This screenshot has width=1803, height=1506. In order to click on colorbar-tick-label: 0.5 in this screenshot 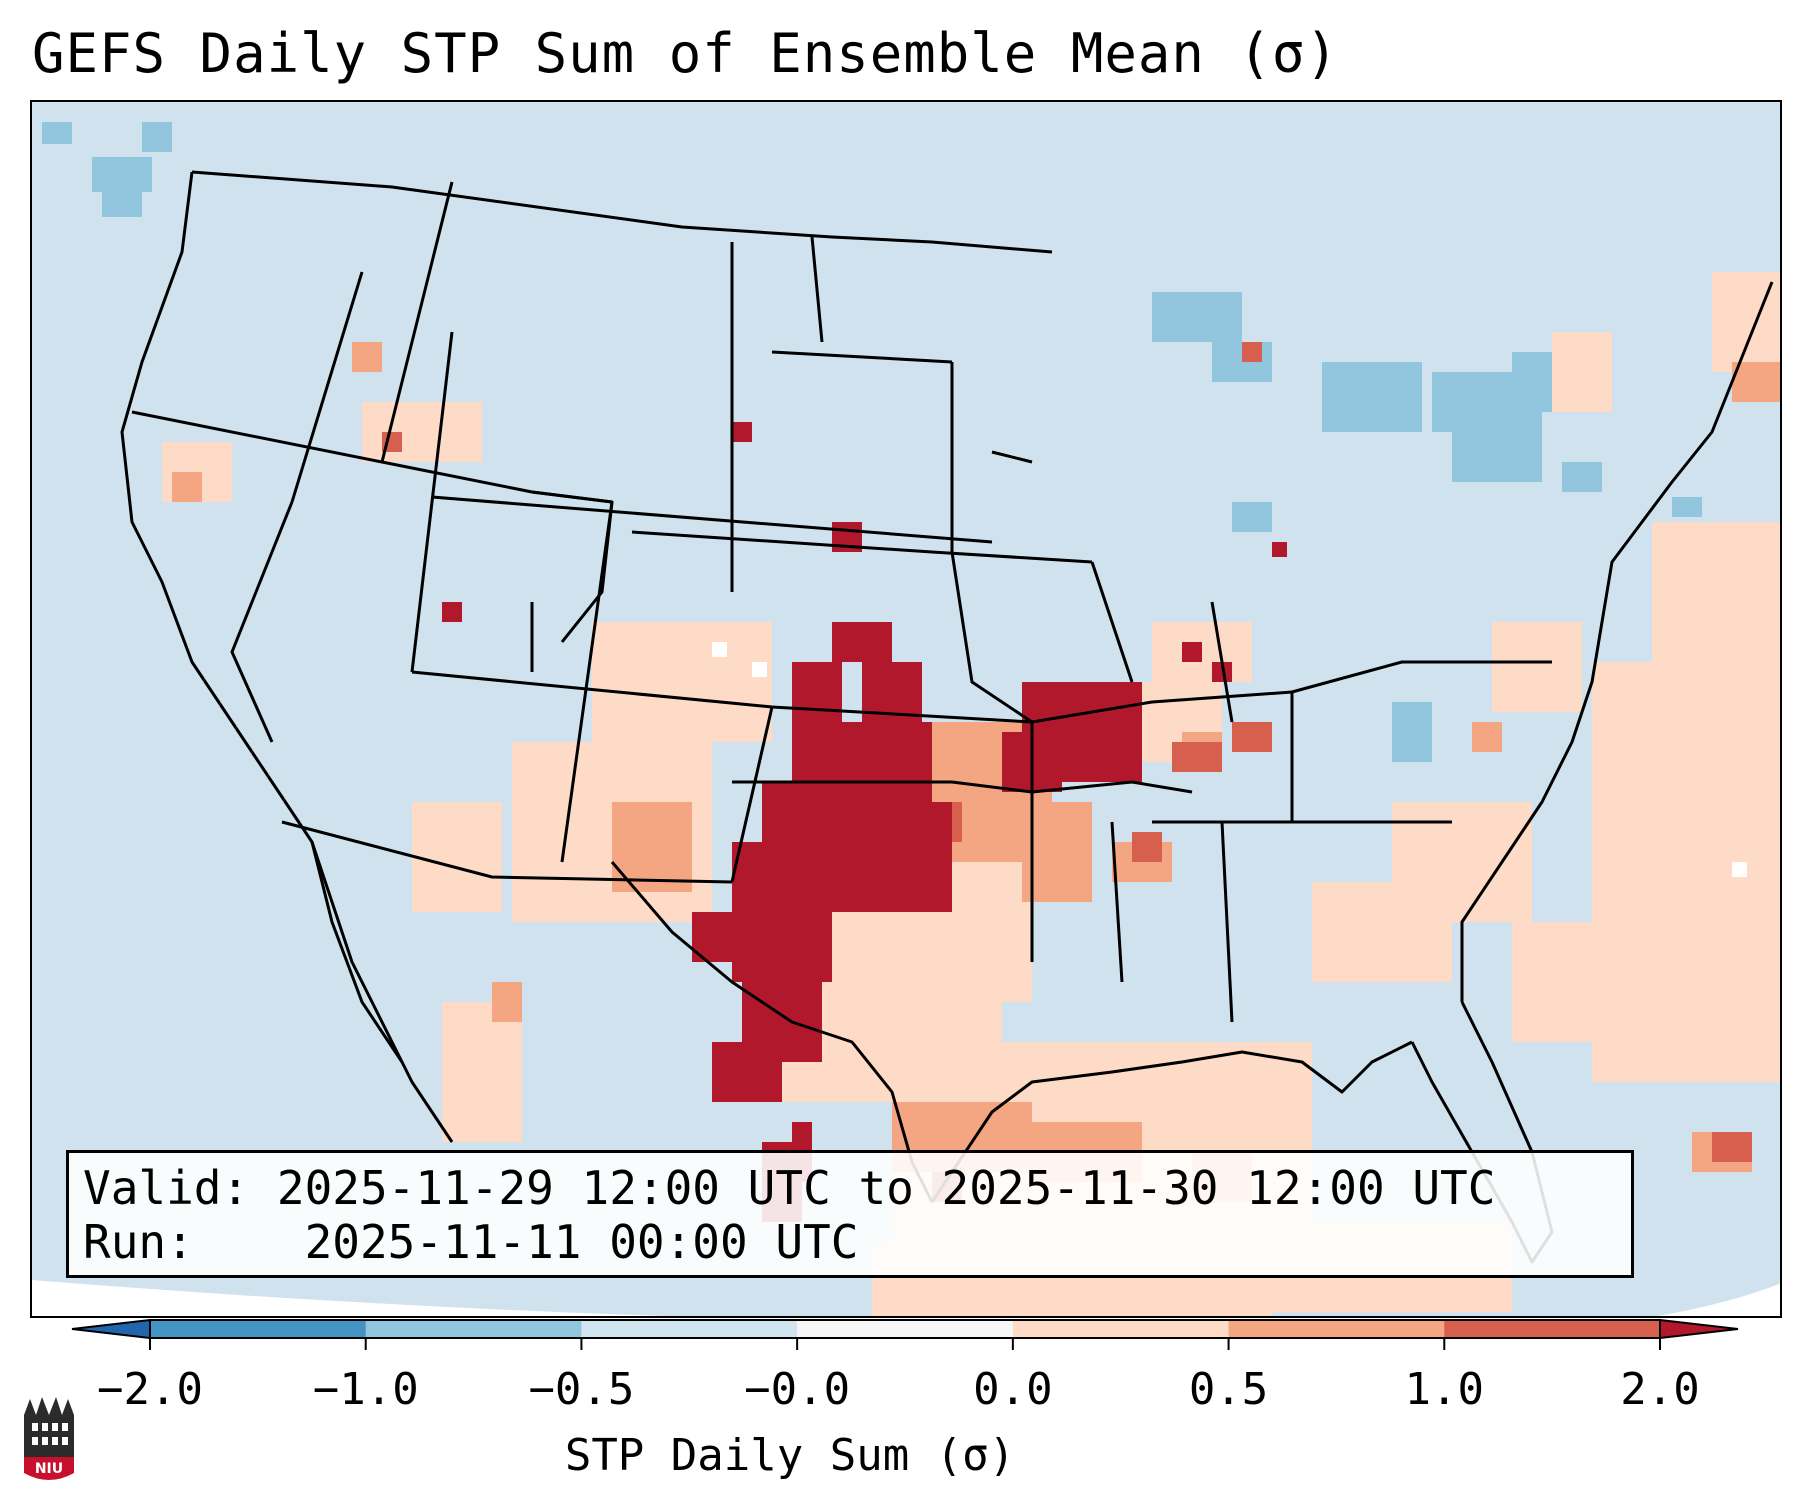, I will do `click(1228, 1389)`.